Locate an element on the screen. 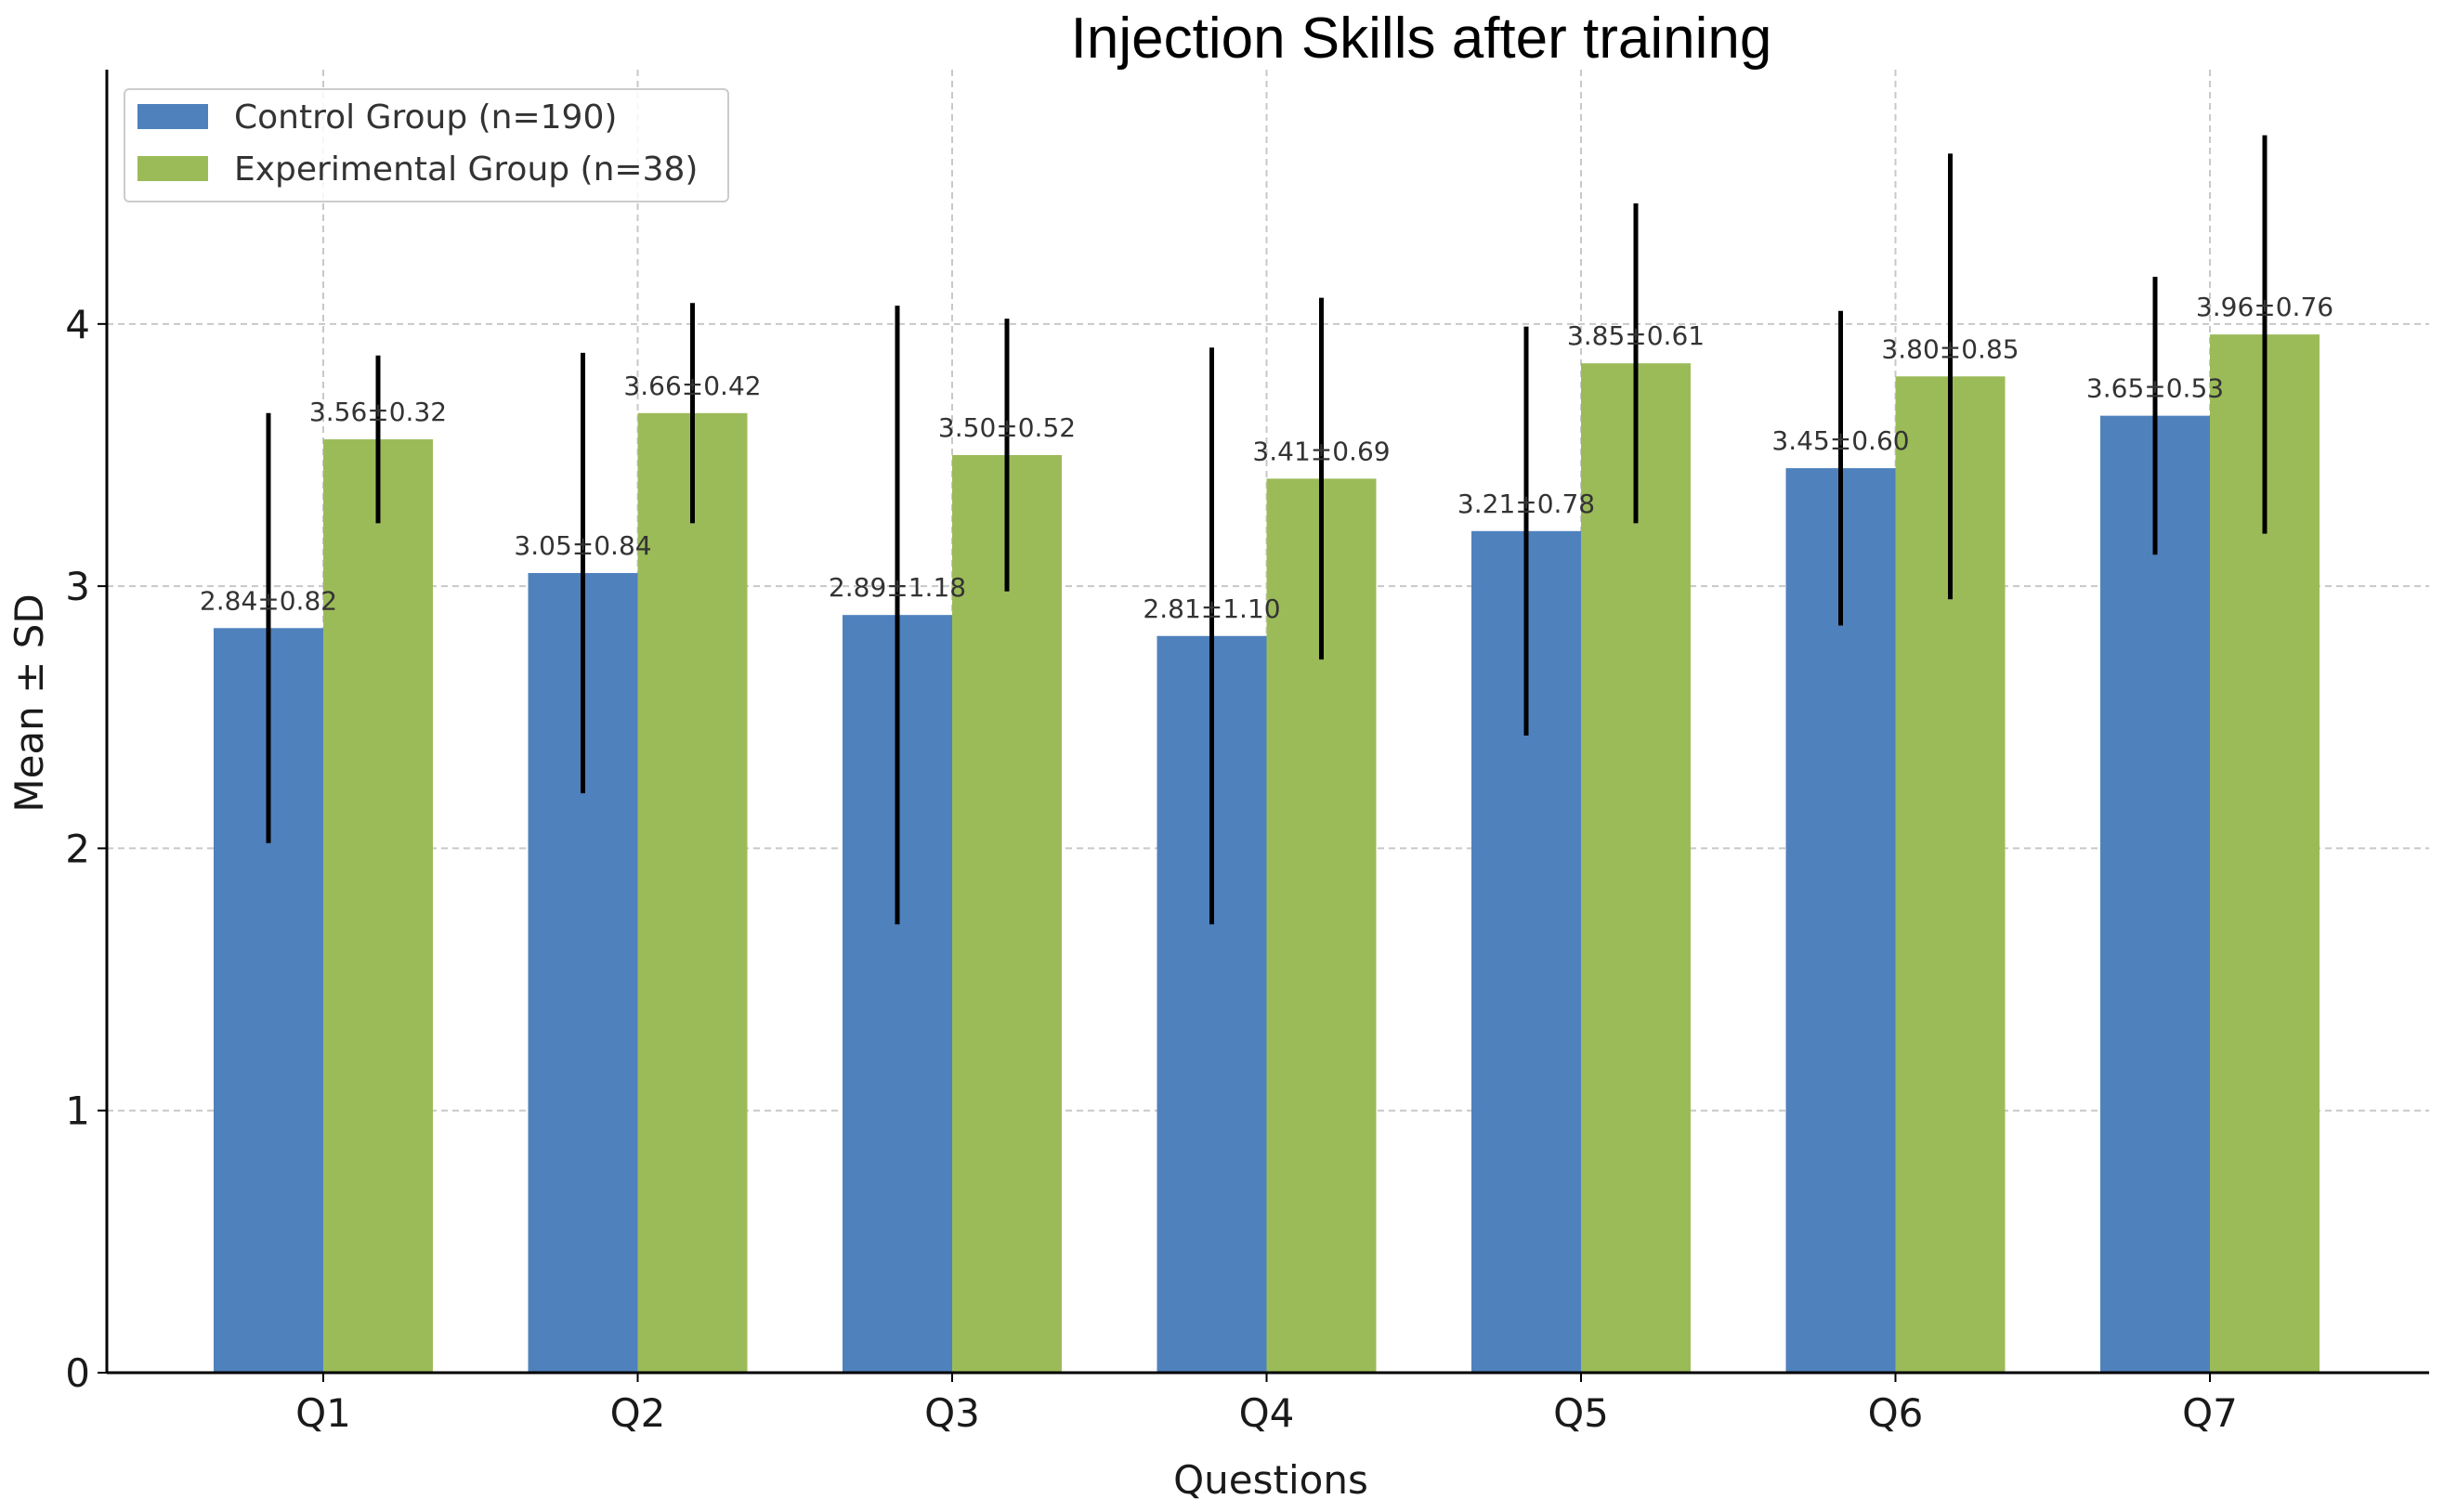 Image resolution: width=2444 pixels, height=1512 pixels. legend-box is located at coordinates (427, 145).